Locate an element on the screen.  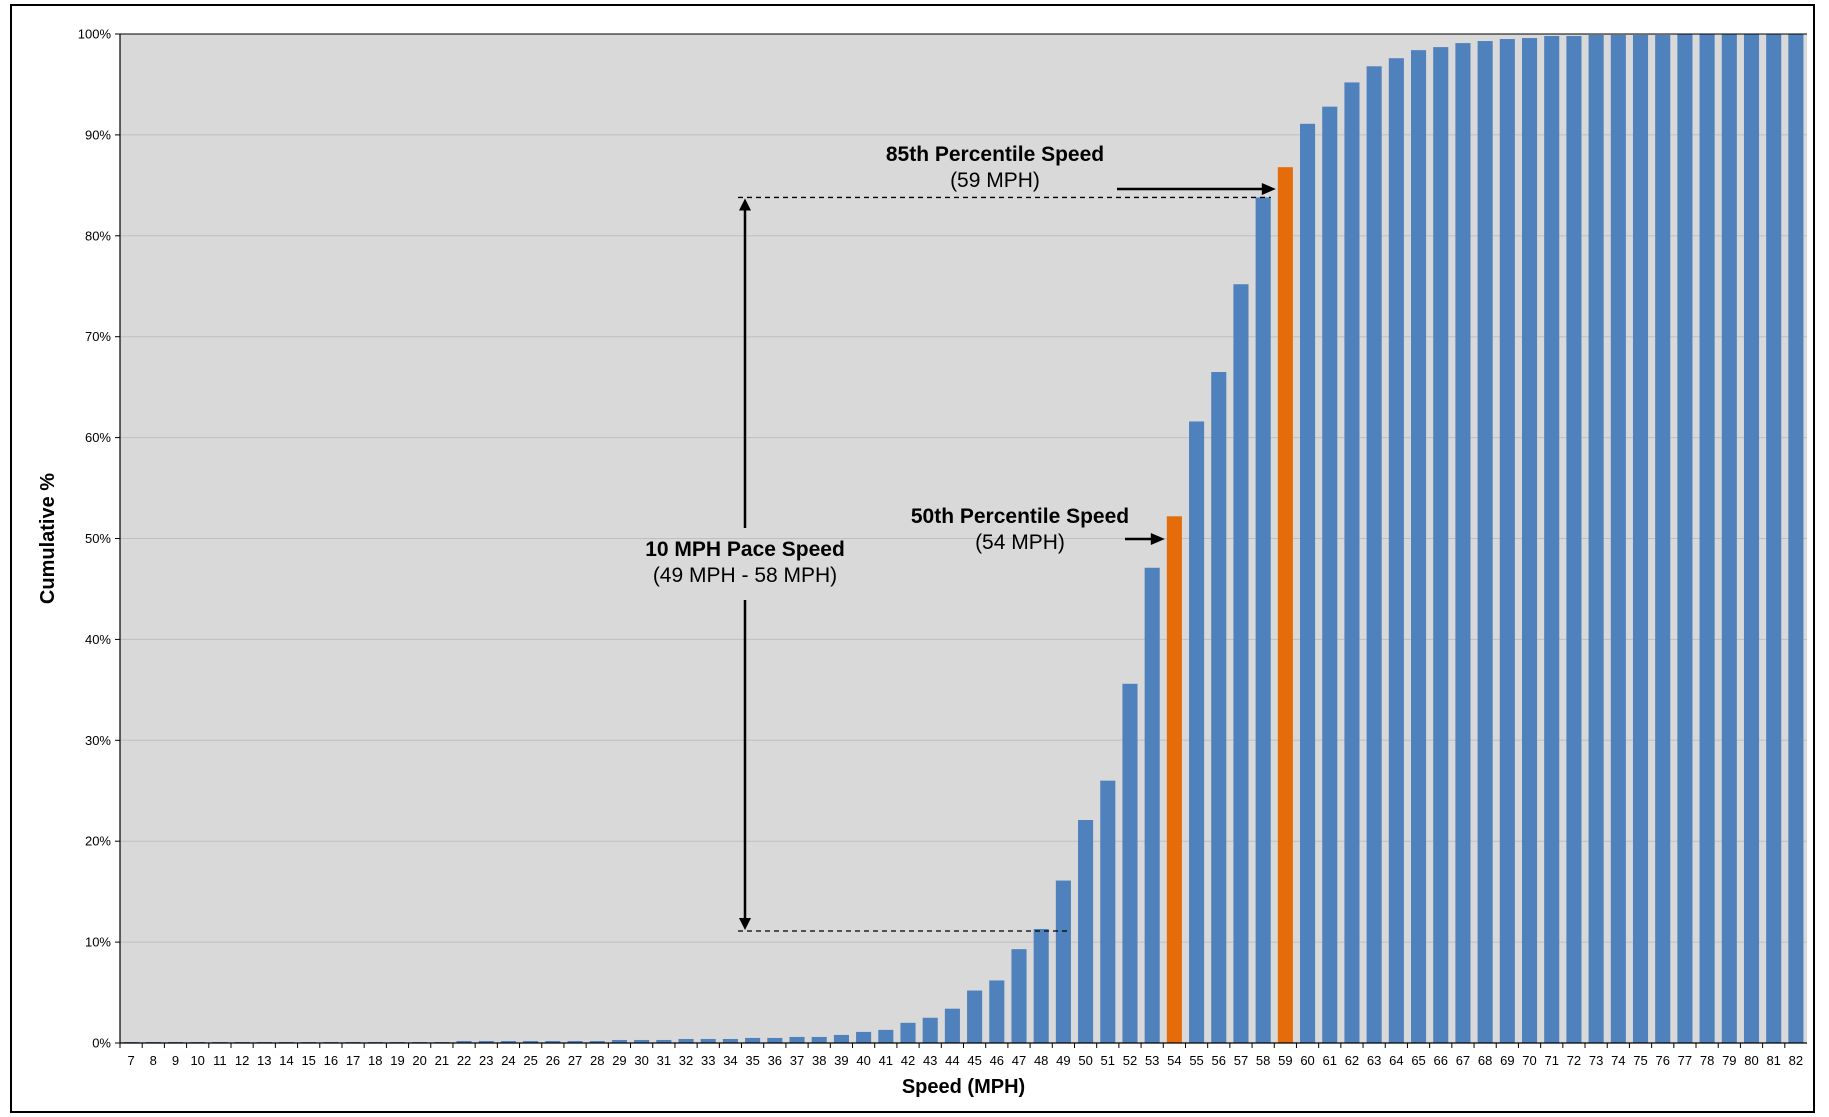
x-tick-label: 45 is located at coordinates (974, 1060).